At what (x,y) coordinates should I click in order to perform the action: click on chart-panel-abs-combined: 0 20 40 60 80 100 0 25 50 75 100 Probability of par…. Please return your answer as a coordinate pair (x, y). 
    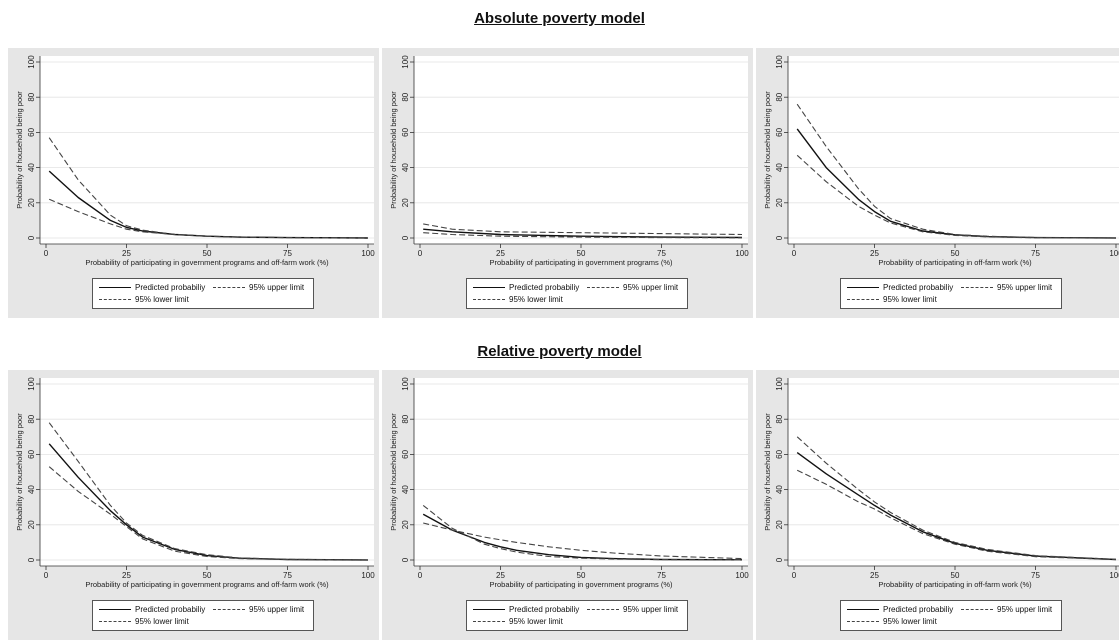
    Looking at the image, I should click on (193, 183).